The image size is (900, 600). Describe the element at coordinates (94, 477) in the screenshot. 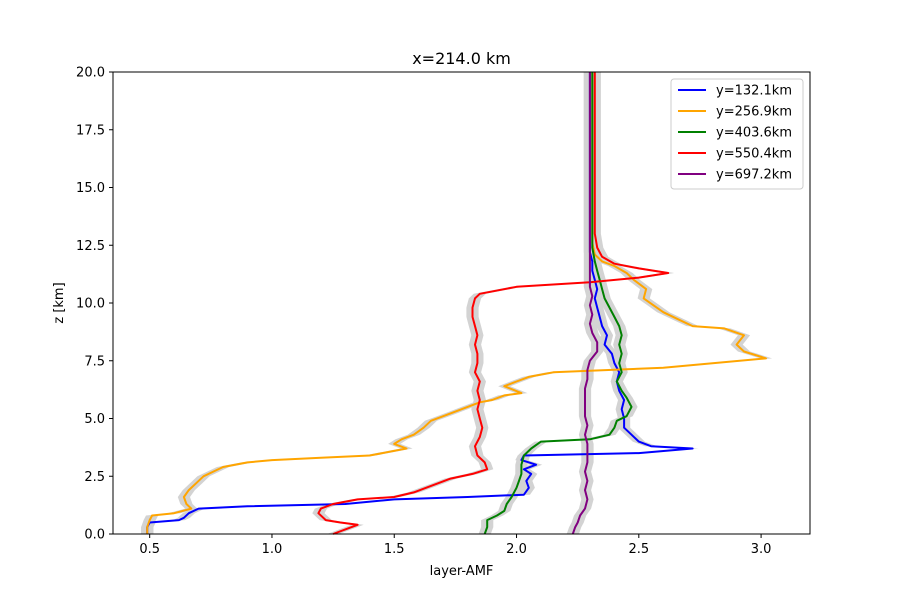

I see `y-tick-label: 2.5` at that location.